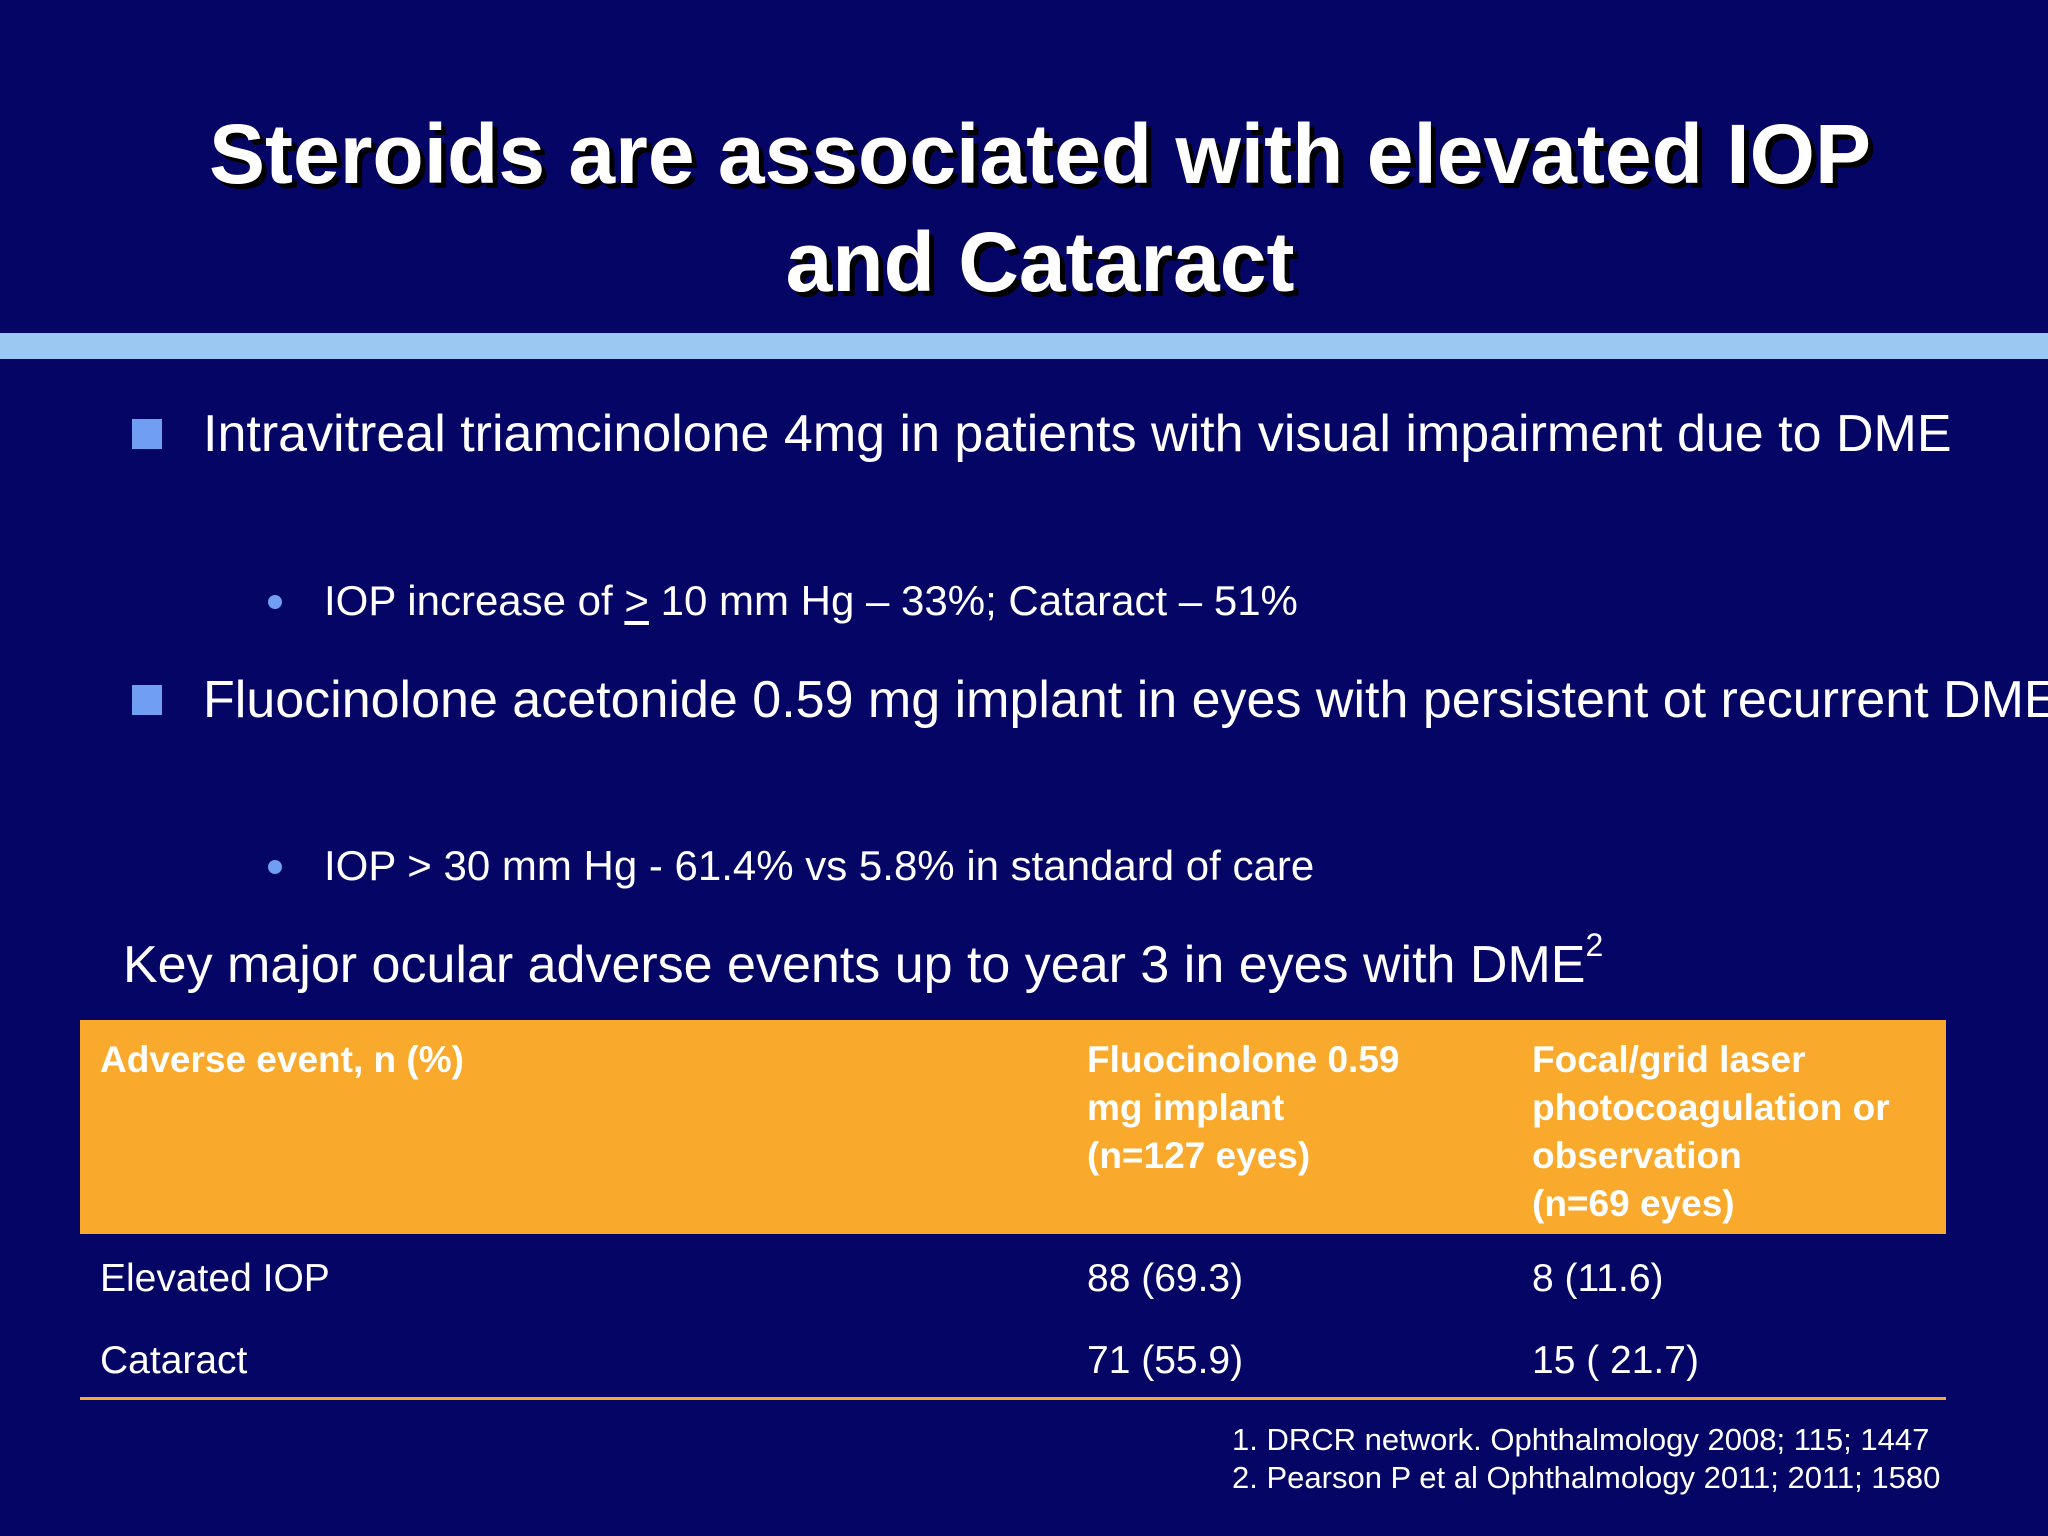 Image resolution: width=2048 pixels, height=1536 pixels. Describe the element at coordinates (174, 1360) in the screenshot. I see `cell-event: Cataract` at that location.